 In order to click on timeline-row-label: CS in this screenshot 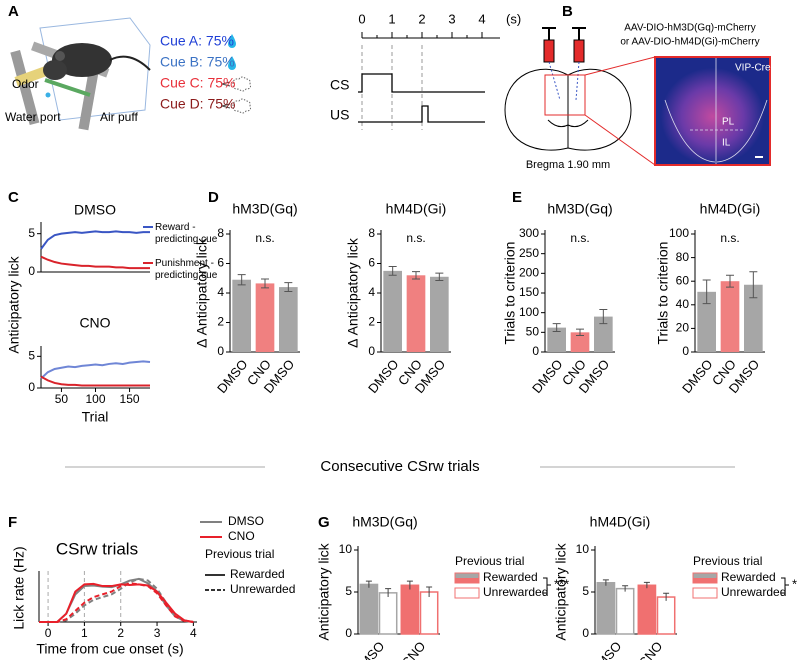, I will do `click(339, 85)`.